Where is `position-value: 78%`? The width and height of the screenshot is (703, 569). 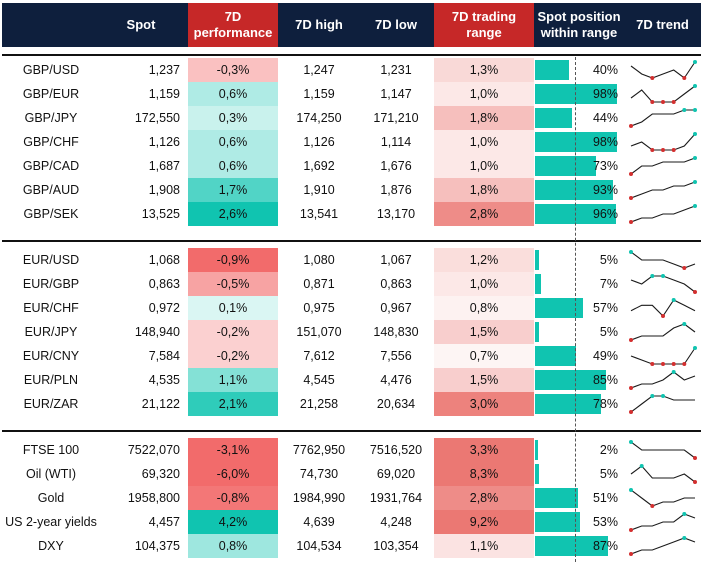 position-value: 78% is located at coordinates (605, 404).